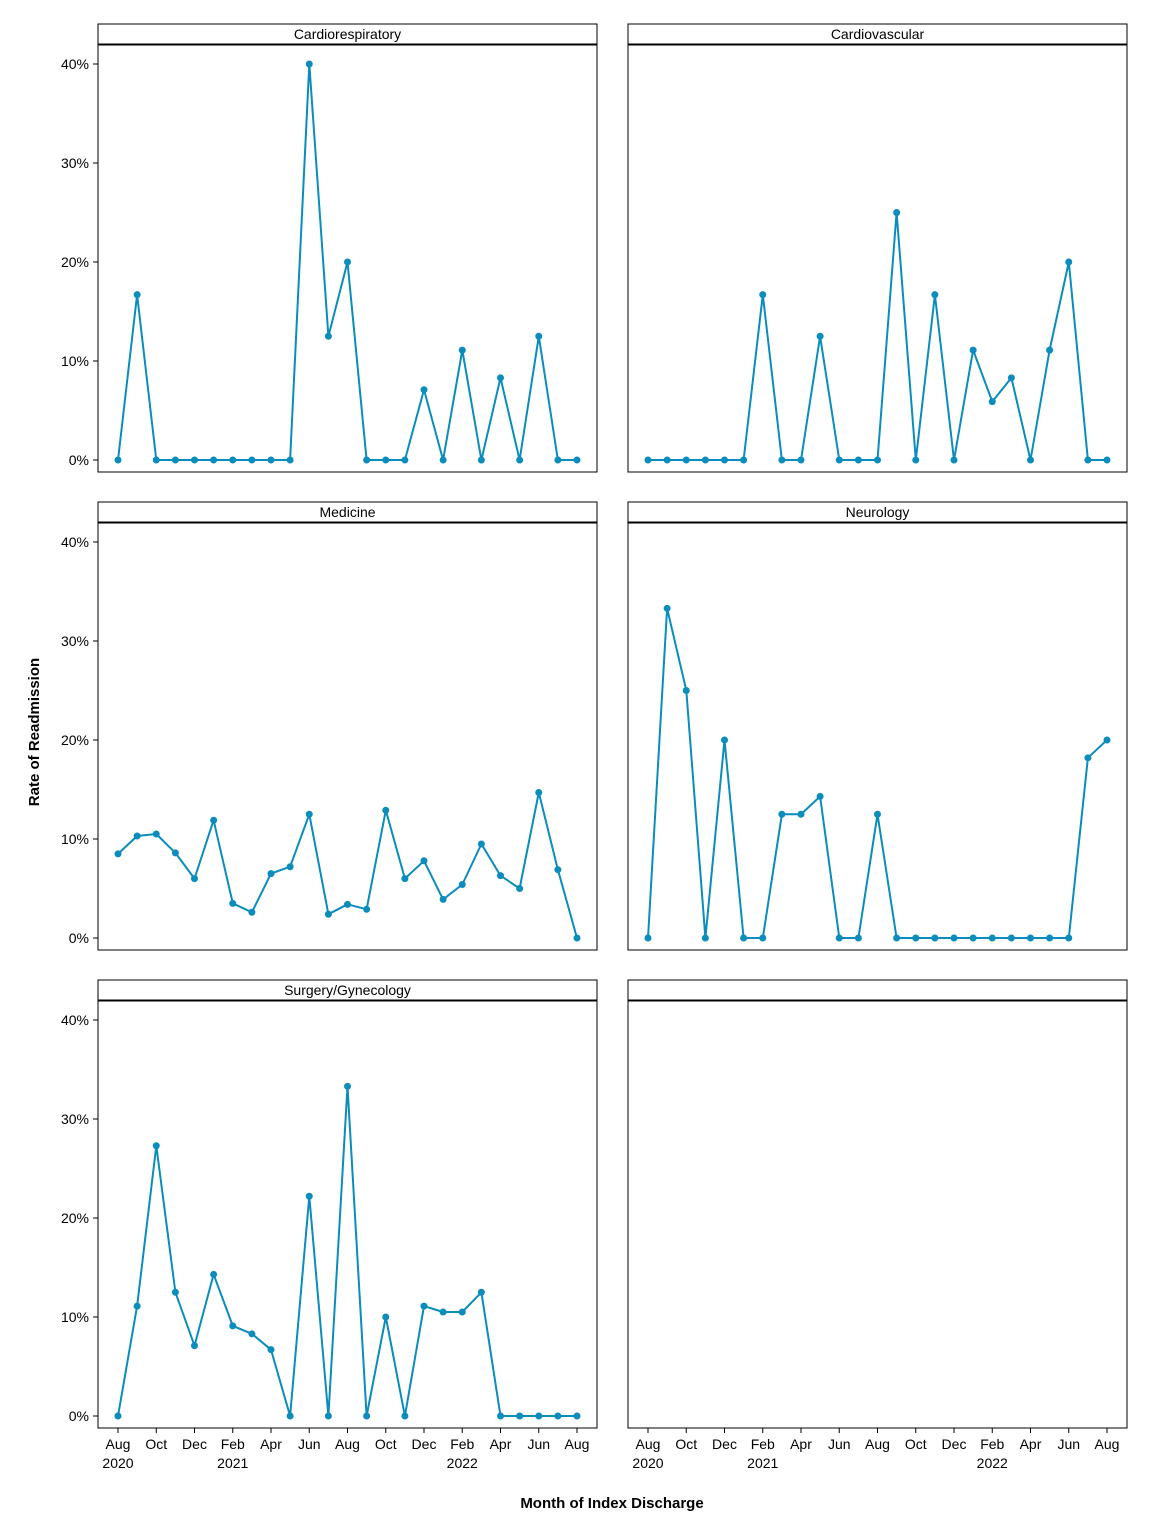 This screenshot has height=1536, width=1152. What do you see at coordinates (992, 1463) in the screenshot?
I see `x-tick-year-label: 2022` at bounding box center [992, 1463].